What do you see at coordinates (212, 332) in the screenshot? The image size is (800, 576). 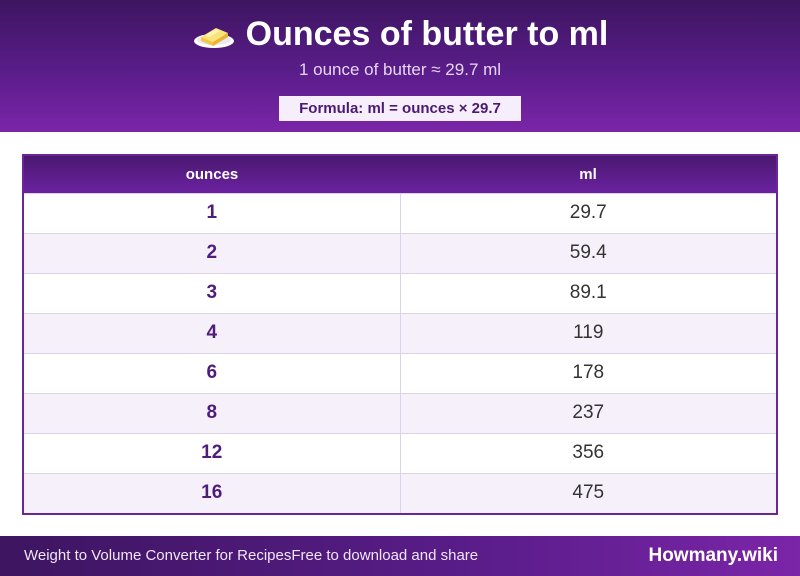 I see `ounces-cell: 4` at bounding box center [212, 332].